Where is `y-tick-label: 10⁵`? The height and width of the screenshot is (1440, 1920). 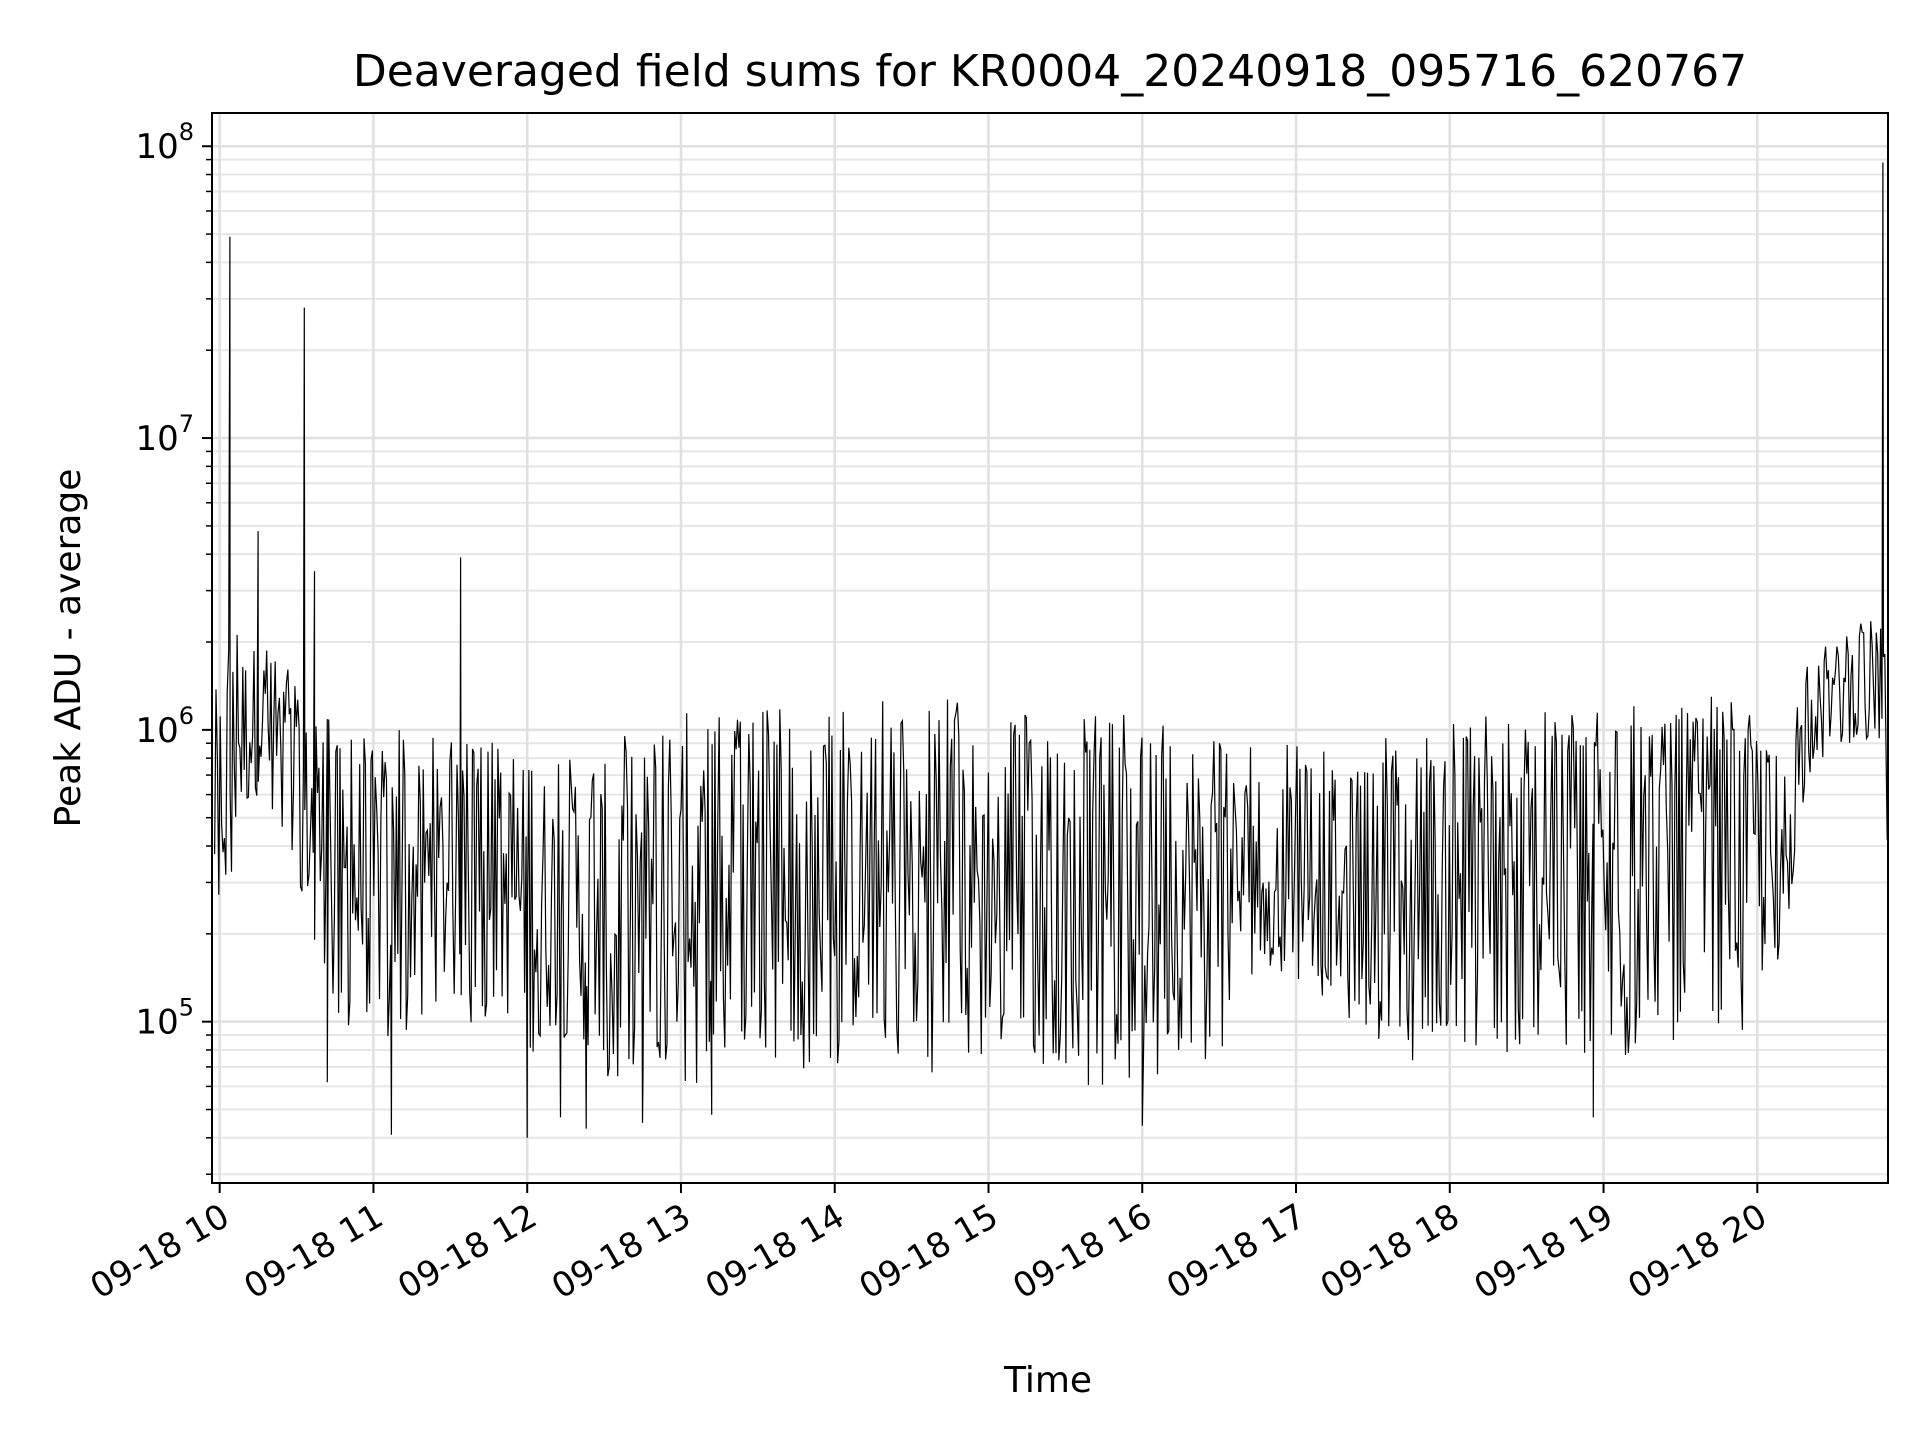 y-tick-label: 10⁵ is located at coordinates (164, 1018).